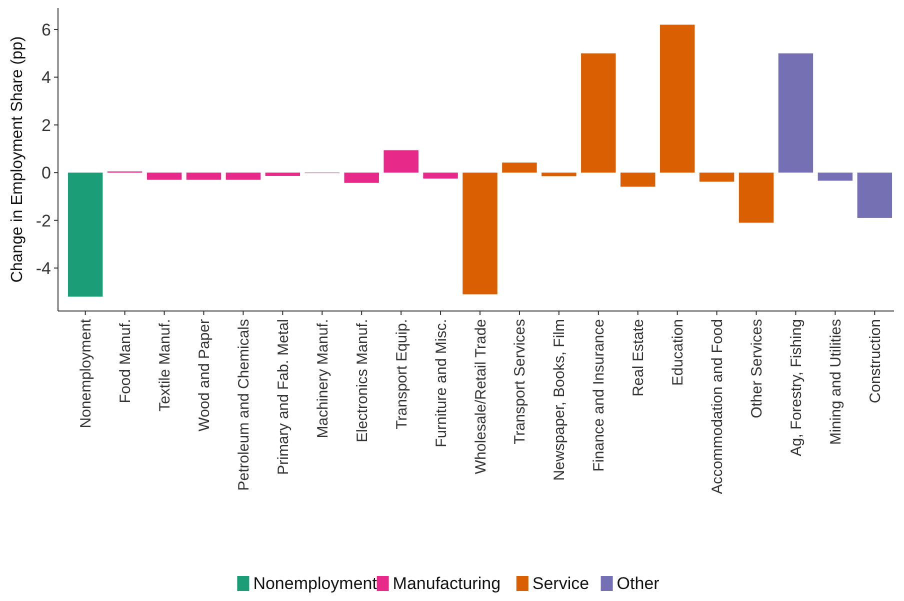 Image resolution: width=904 pixels, height=601 pixels. What do you see at coordinates (875, 361) in the screenshot?
I see `x-tick-label: Construction` at bounding box center [875, 361].